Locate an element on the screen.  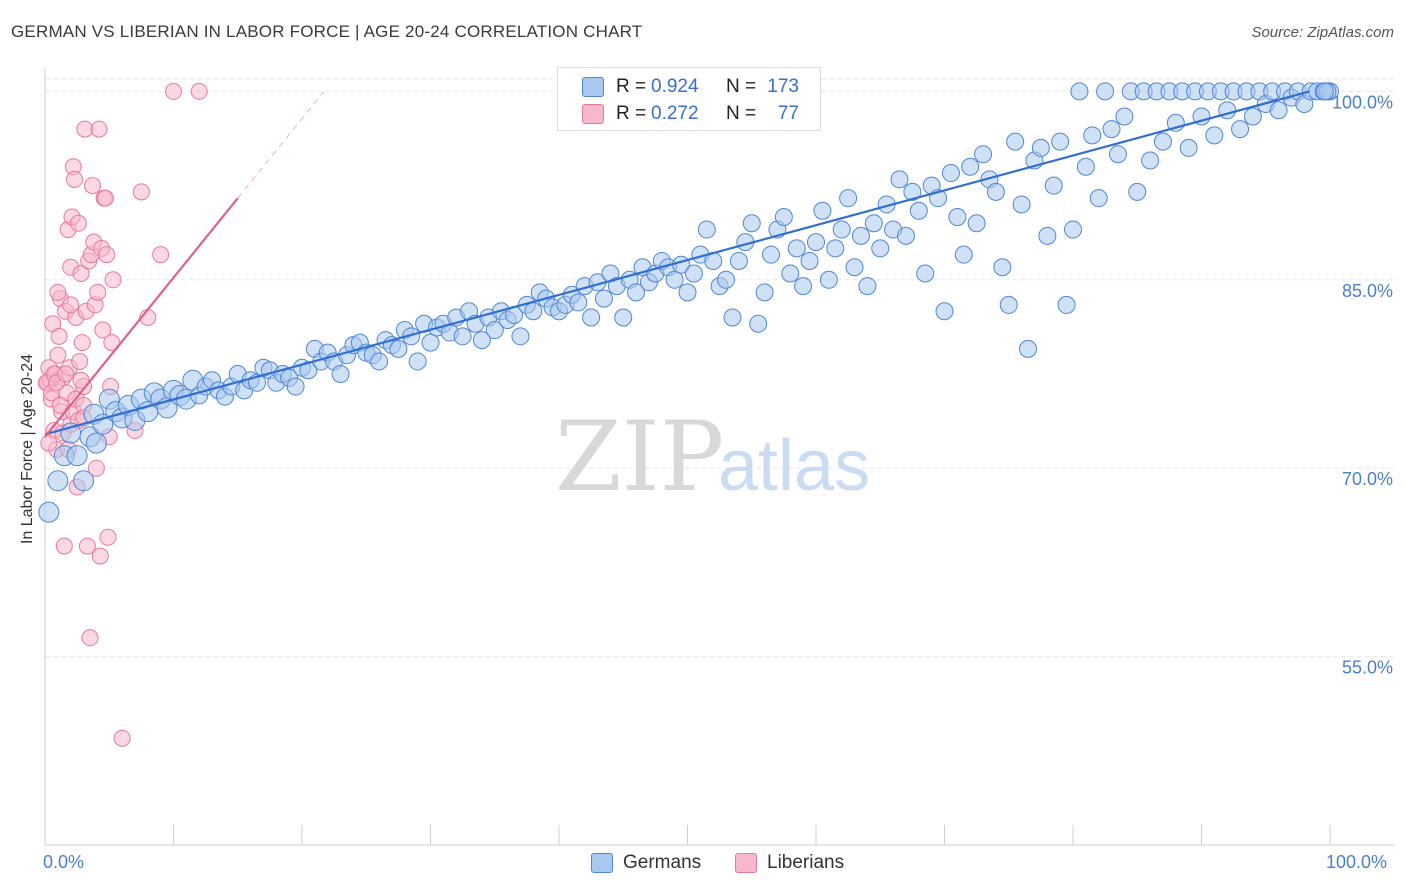
y-tick-label: 70.0% is located at coordinates (1367, 479).